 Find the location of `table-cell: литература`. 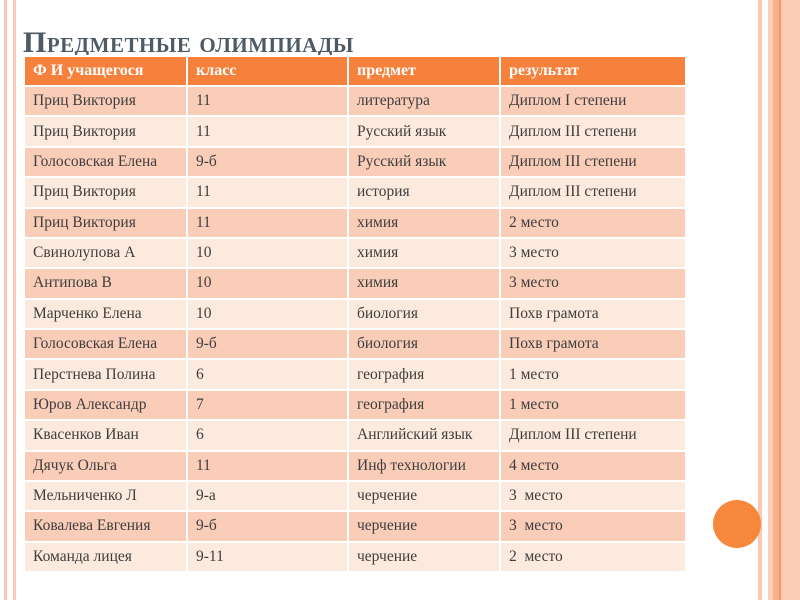

table-cell: литература is located at coordinates (424, 101).